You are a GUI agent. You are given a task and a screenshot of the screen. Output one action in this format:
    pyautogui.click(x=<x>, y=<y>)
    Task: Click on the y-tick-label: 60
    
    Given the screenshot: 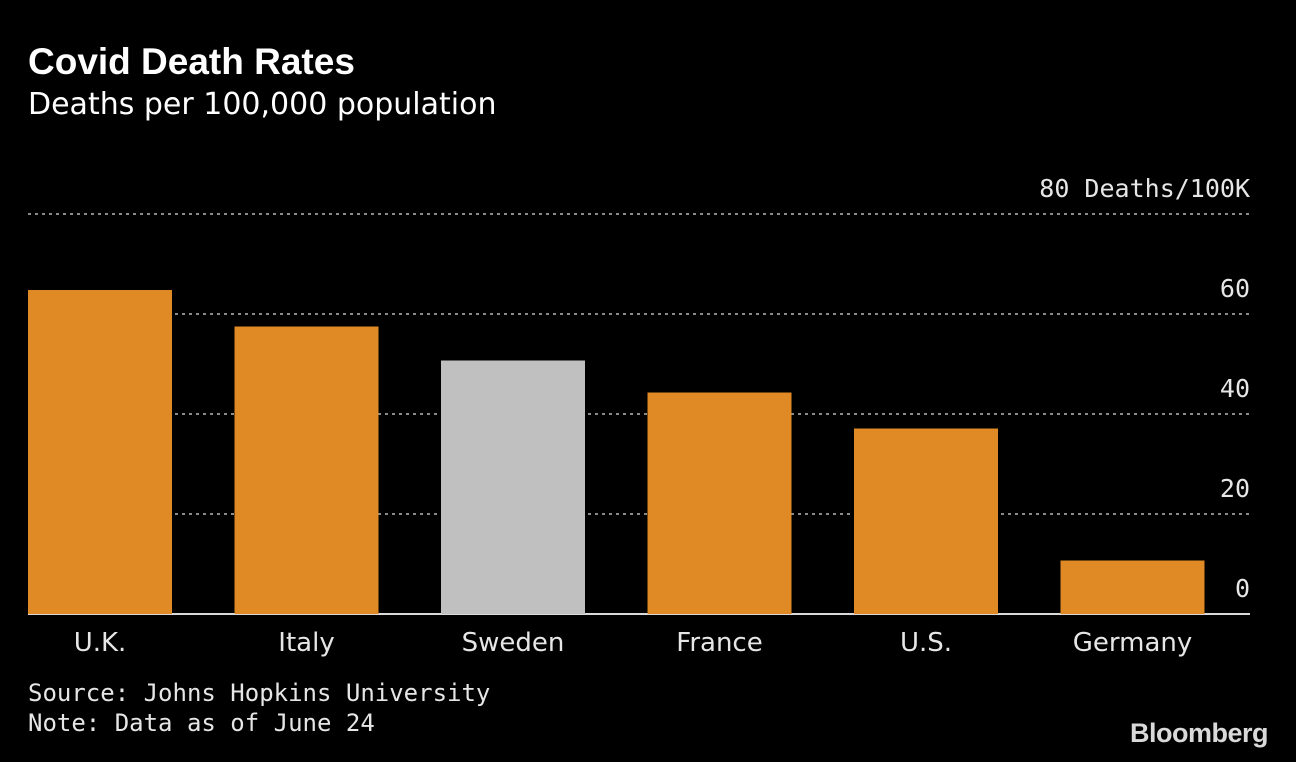 What is the action you would take?
    pyautogui.click(x=1235, y=288)
    